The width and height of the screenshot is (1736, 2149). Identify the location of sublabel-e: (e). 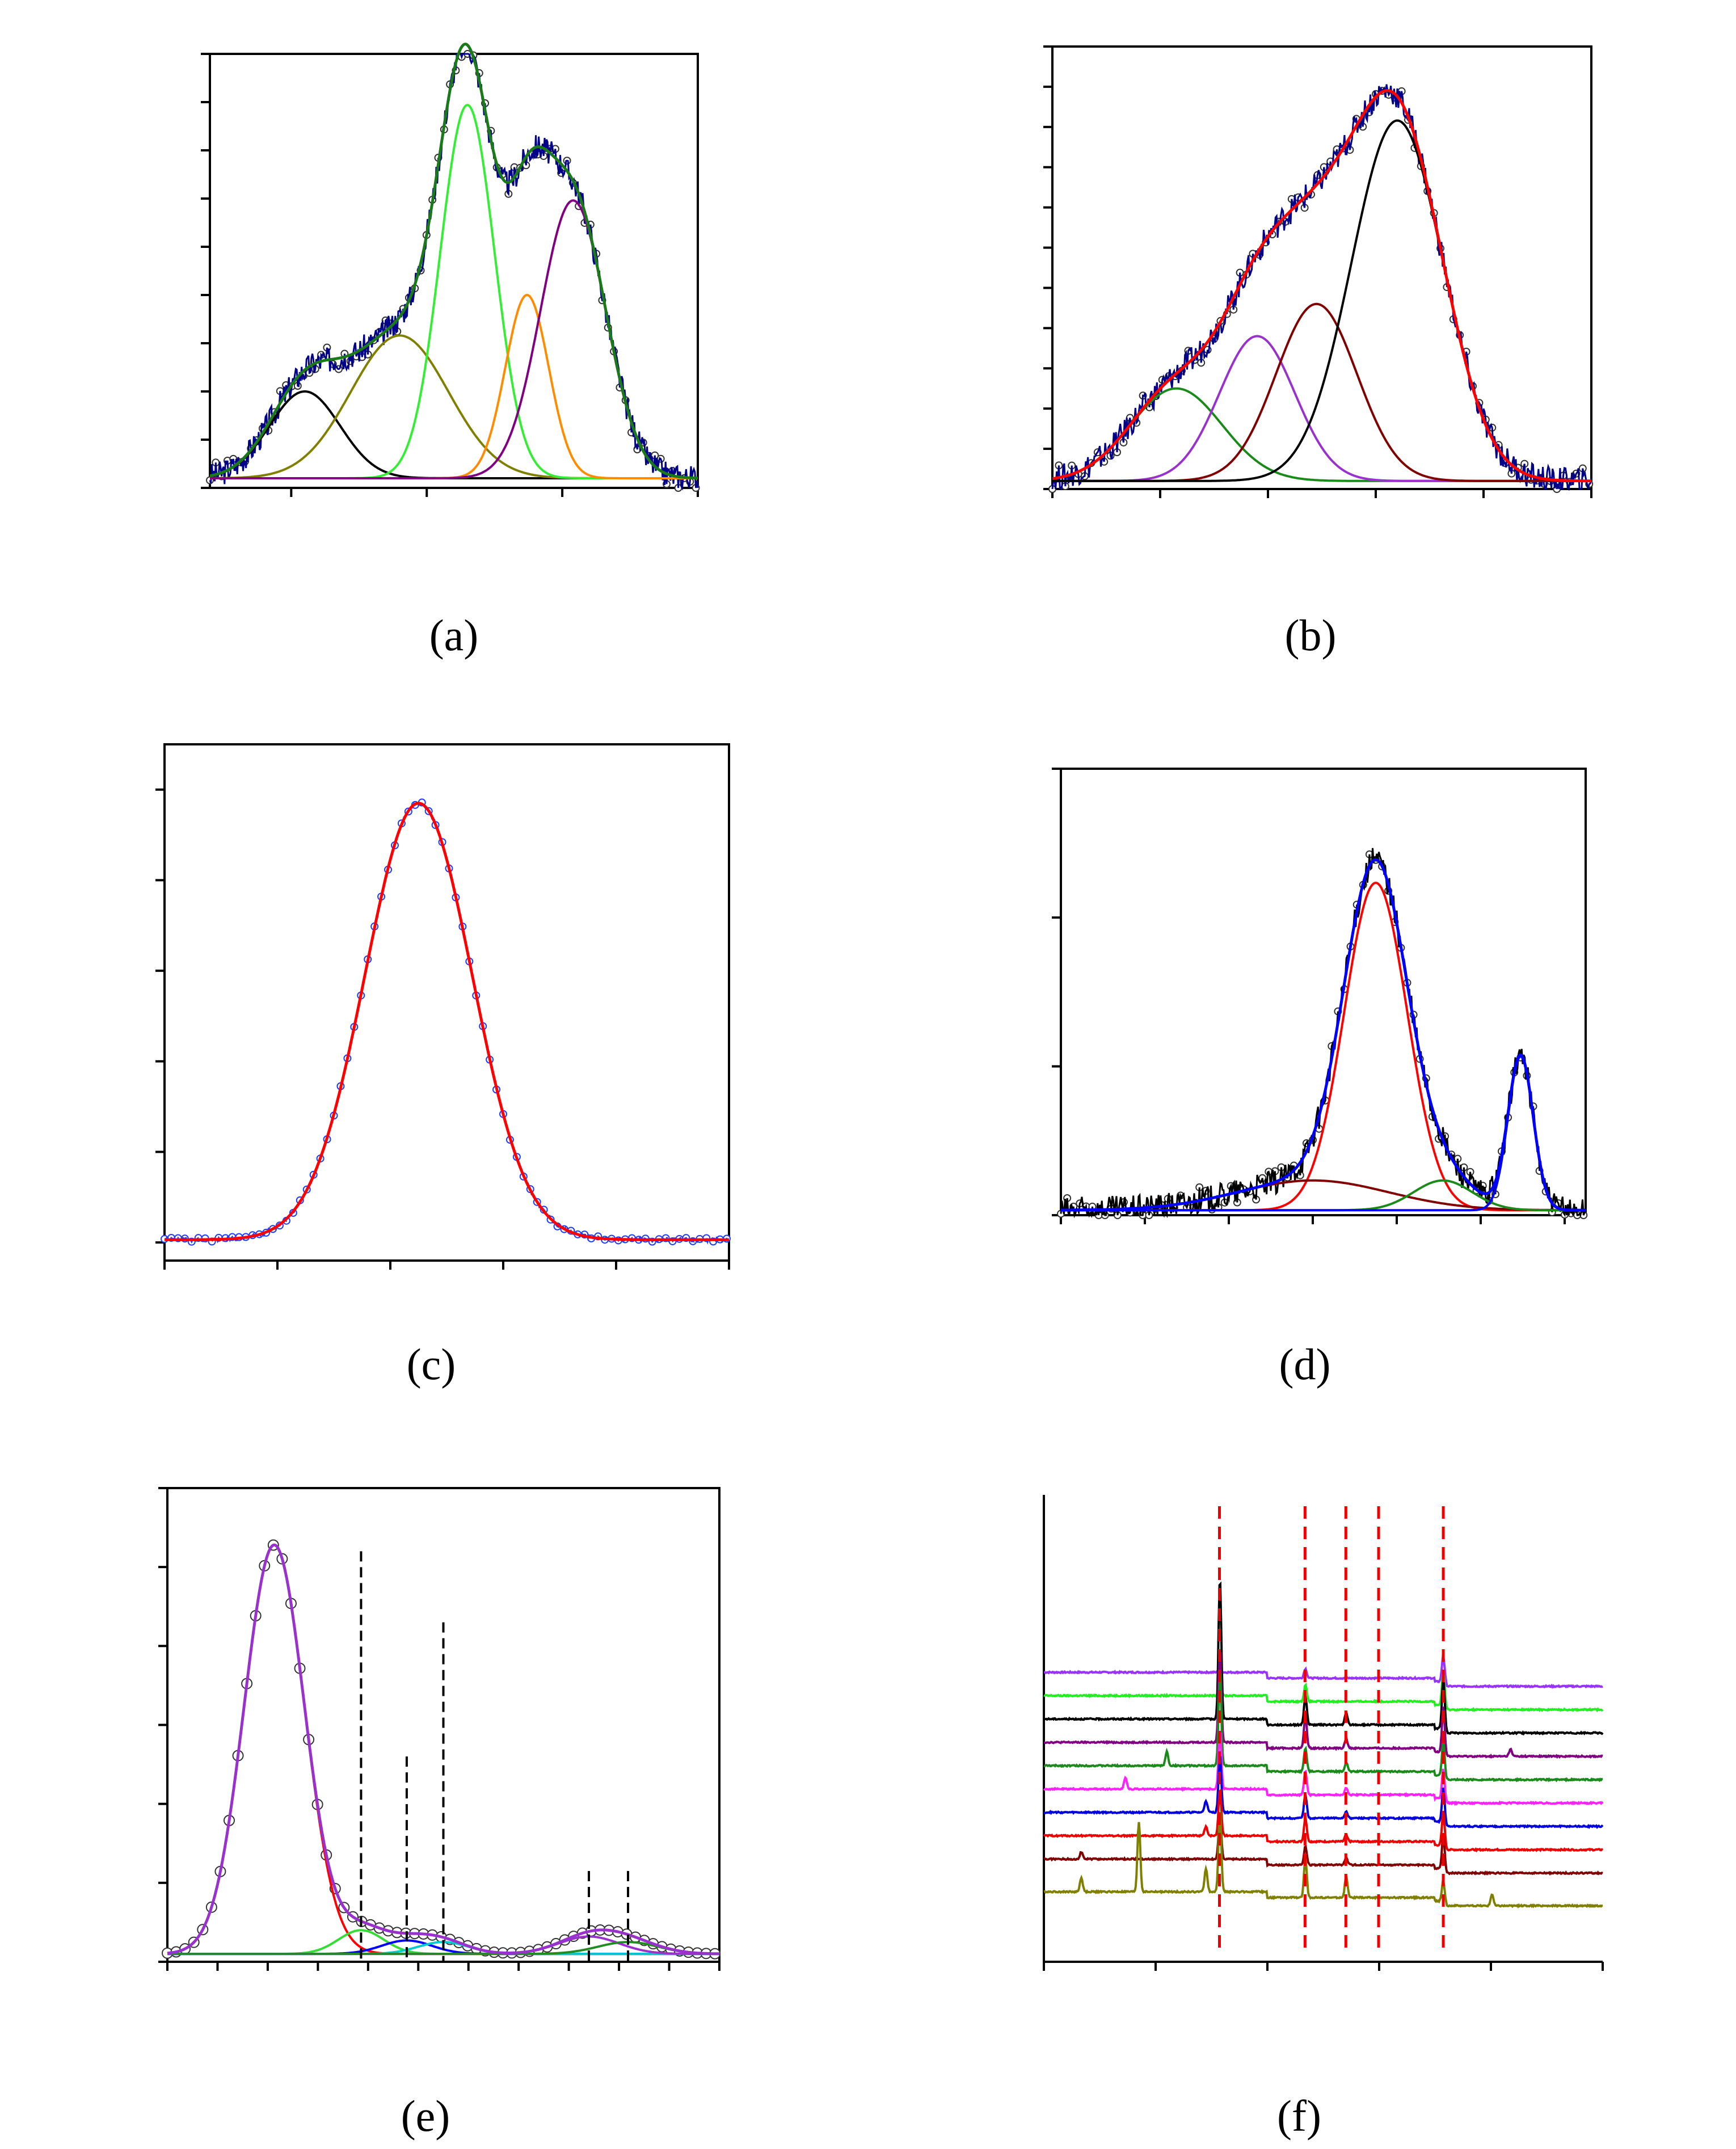
(425, 2115).